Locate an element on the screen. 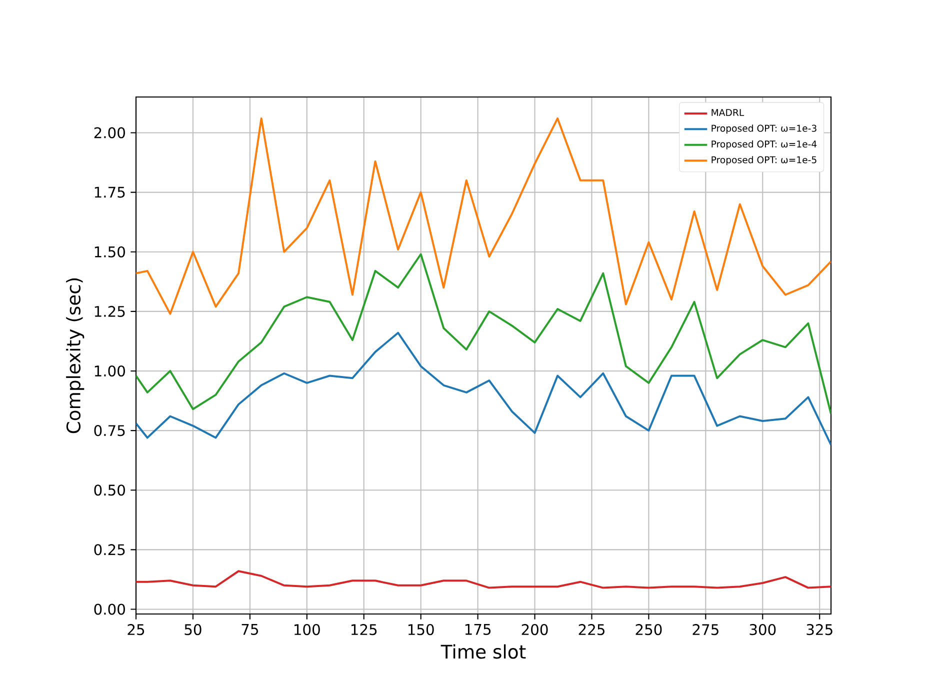  legend-label: MADRL is located at coordinates (728, 112).